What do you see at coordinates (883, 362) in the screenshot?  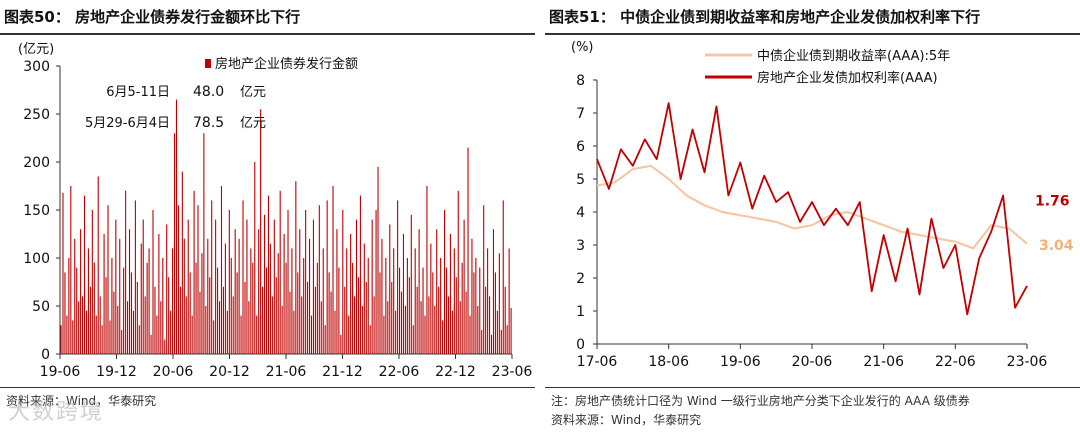 I see `x-tick-label: 21-06` at bounding box center [883, 362].